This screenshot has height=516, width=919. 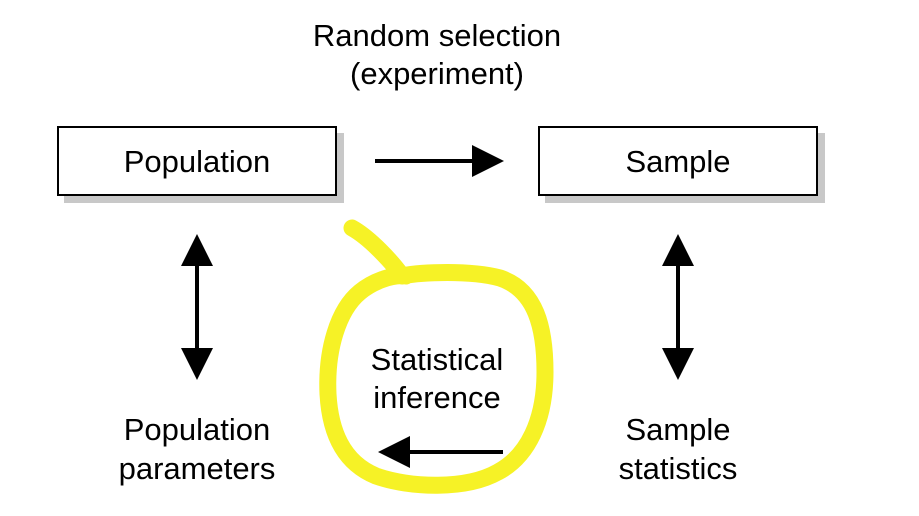 I want to click on highlight-circle-annotation, so click(x=436, y=356).